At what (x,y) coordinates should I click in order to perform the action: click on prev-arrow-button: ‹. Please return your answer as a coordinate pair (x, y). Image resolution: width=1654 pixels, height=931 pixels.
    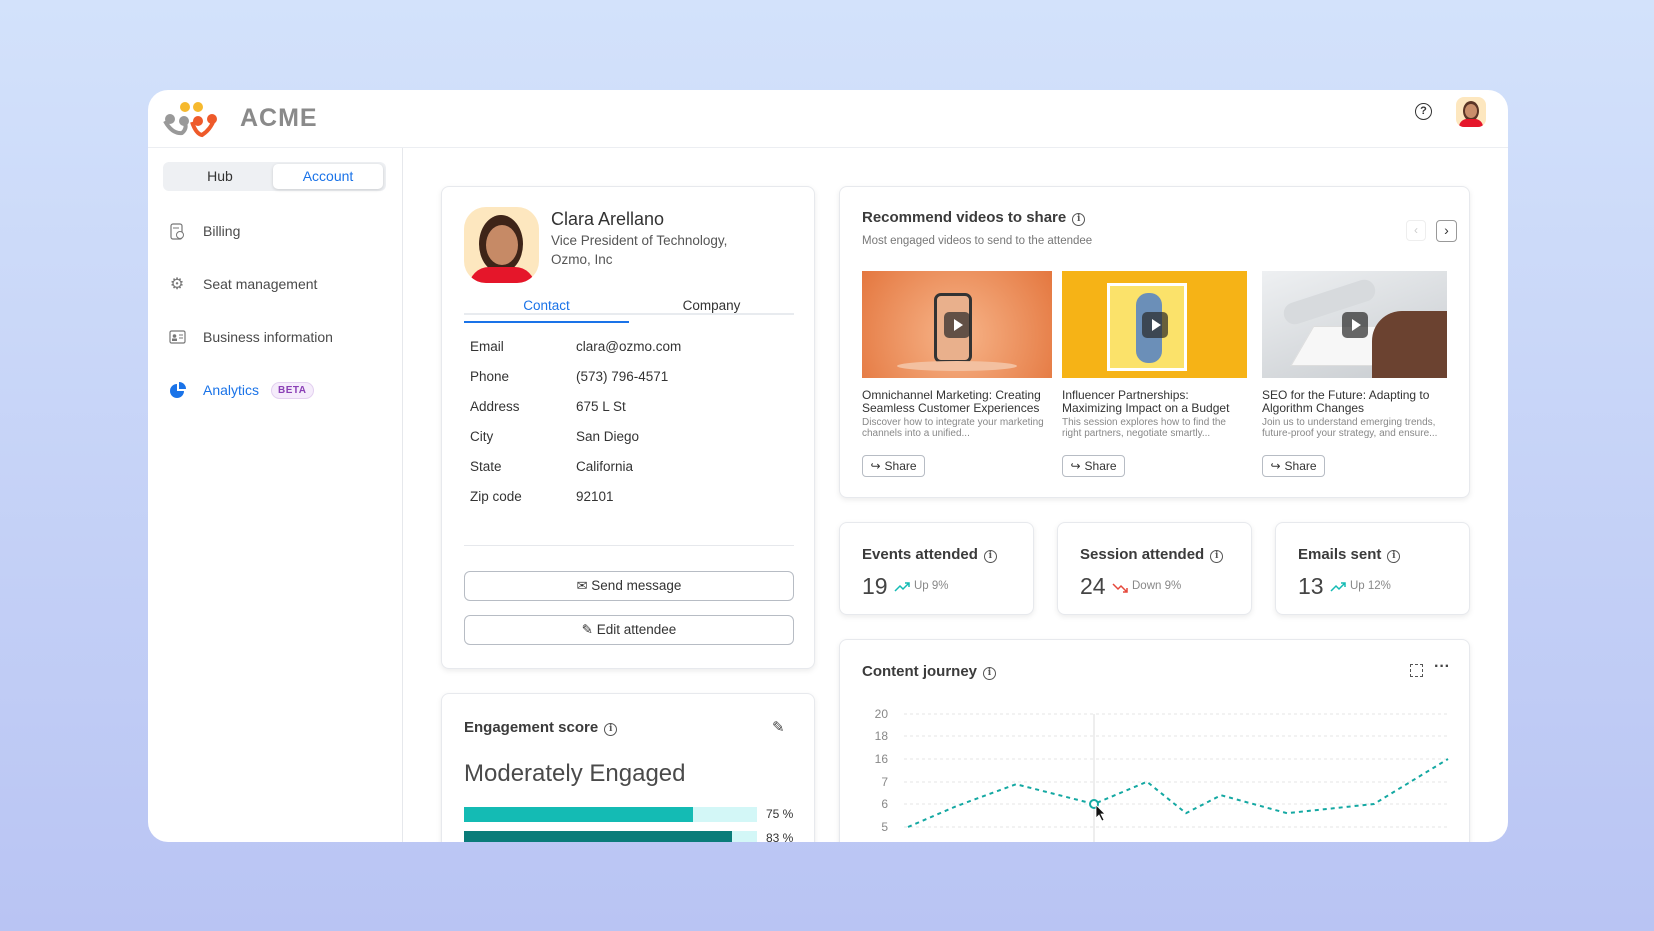
    Looking at the image, I should click on (1416, 230).